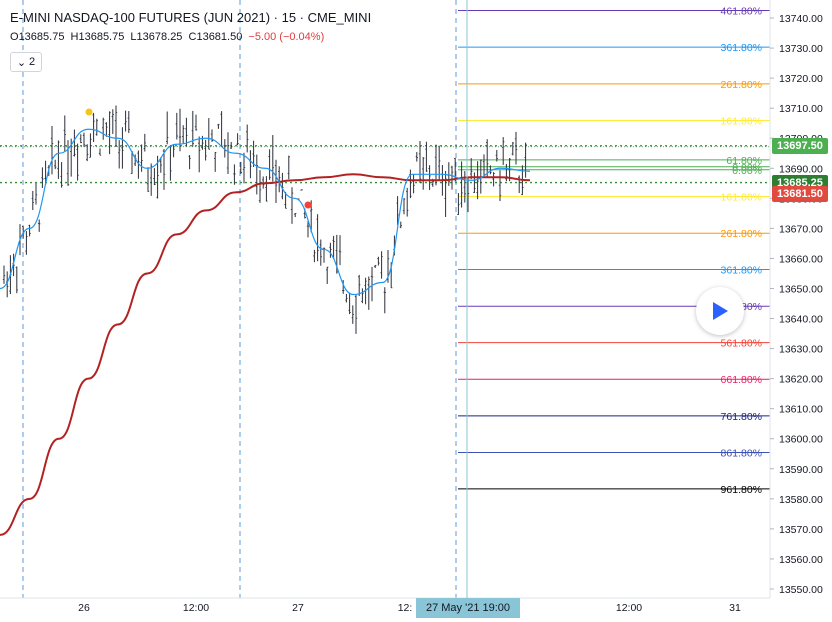  Describe the element at coordinates (308, 205) in the screenshot. I see `marker-dot-red` at that location.